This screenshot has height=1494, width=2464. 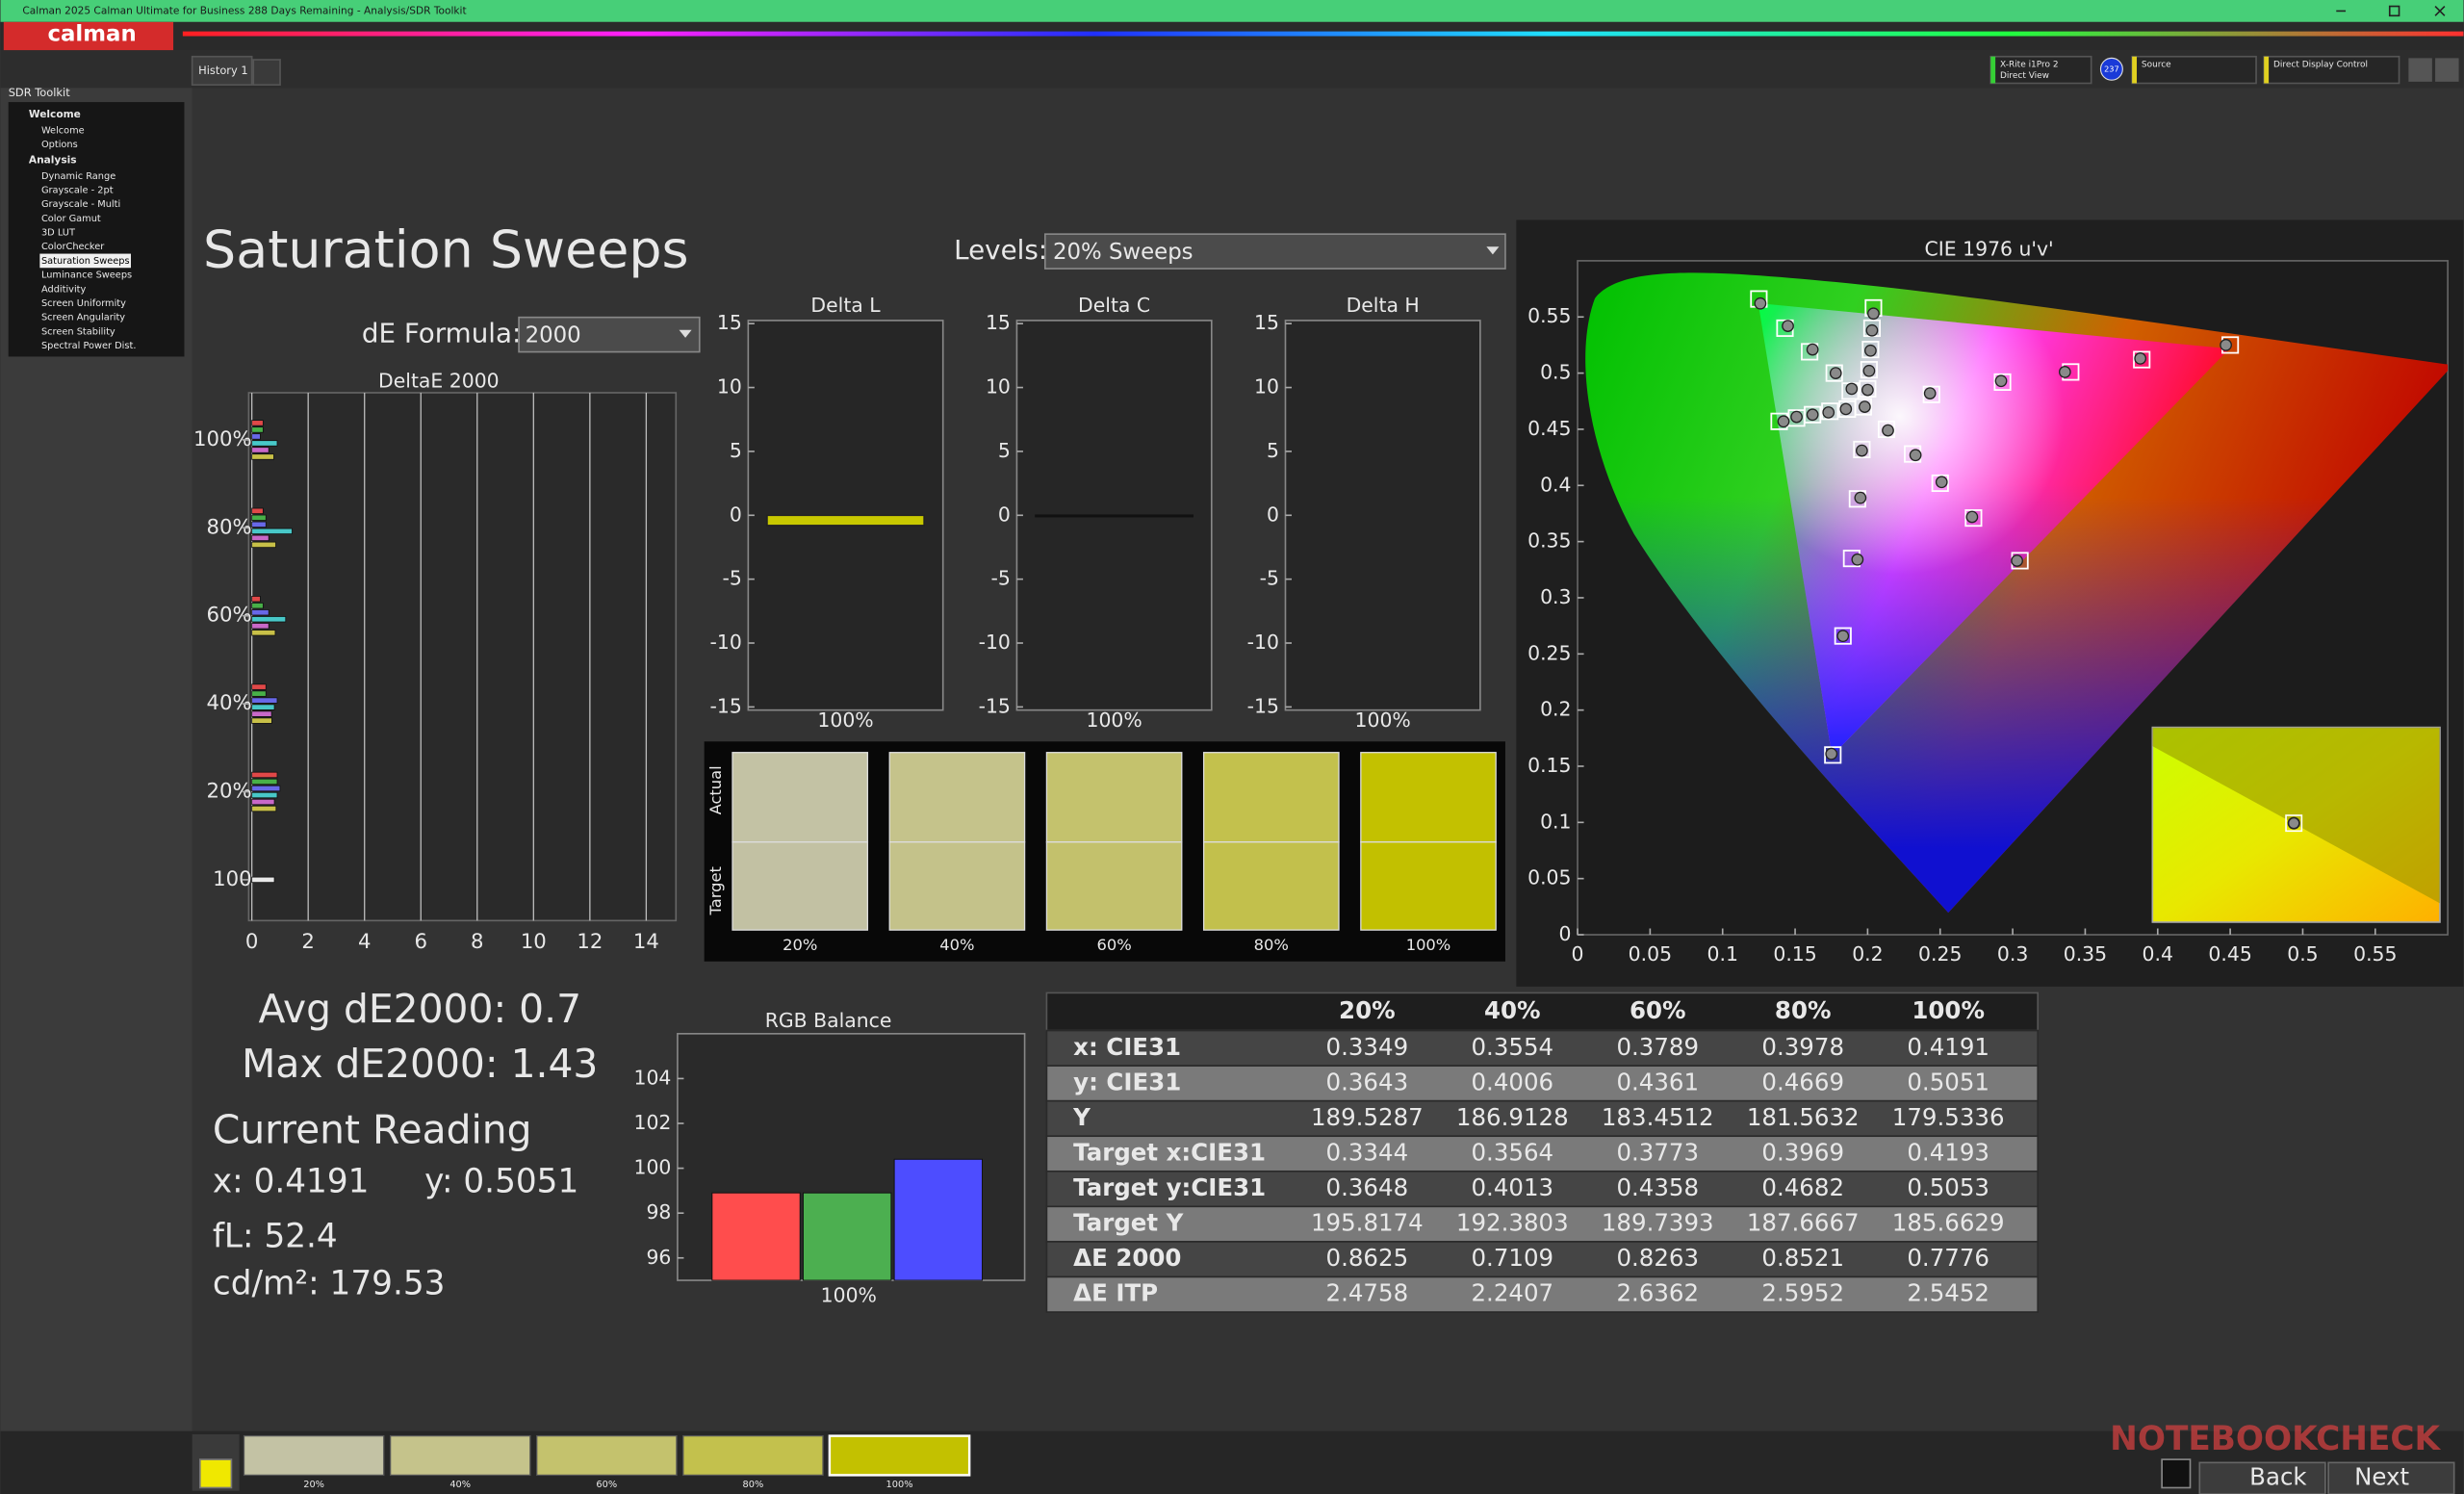 I want to click on y-tick-label: 0.25, so click(x=1549, y=652).